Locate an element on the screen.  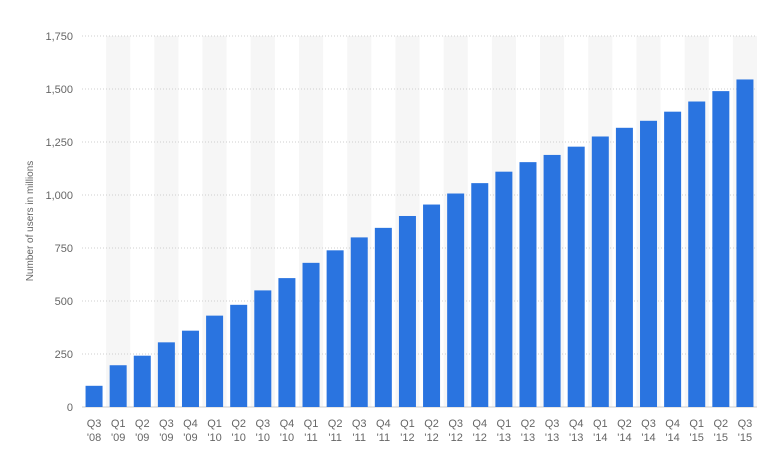
y-tick-label: 0 is located at coordinates (70, 408).